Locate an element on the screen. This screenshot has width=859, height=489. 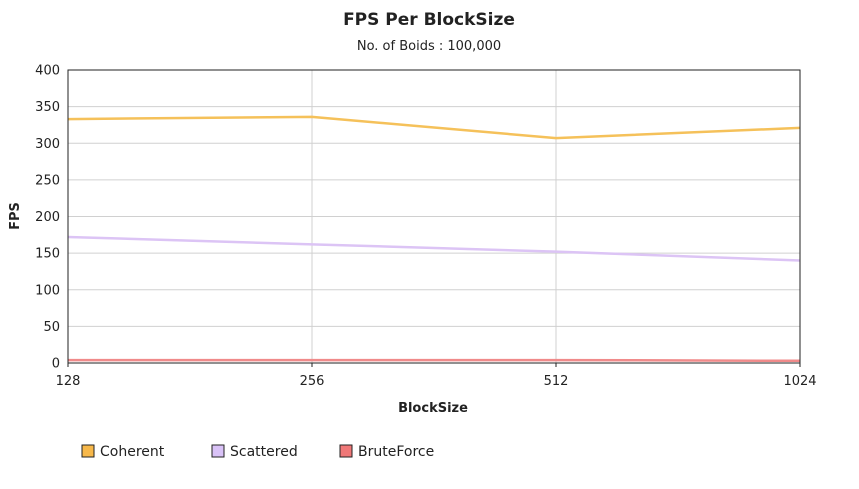
y-tick-label: 100 is located at coordinates (47, 290).